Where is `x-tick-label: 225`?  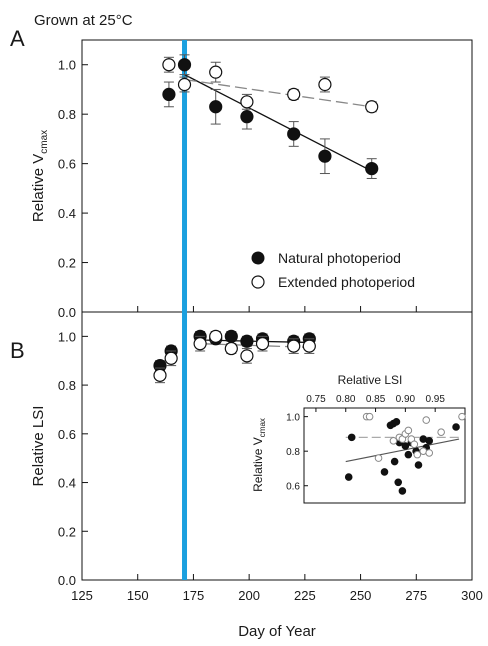 x-tick-label: 225 is located at coordinates (305, 595).